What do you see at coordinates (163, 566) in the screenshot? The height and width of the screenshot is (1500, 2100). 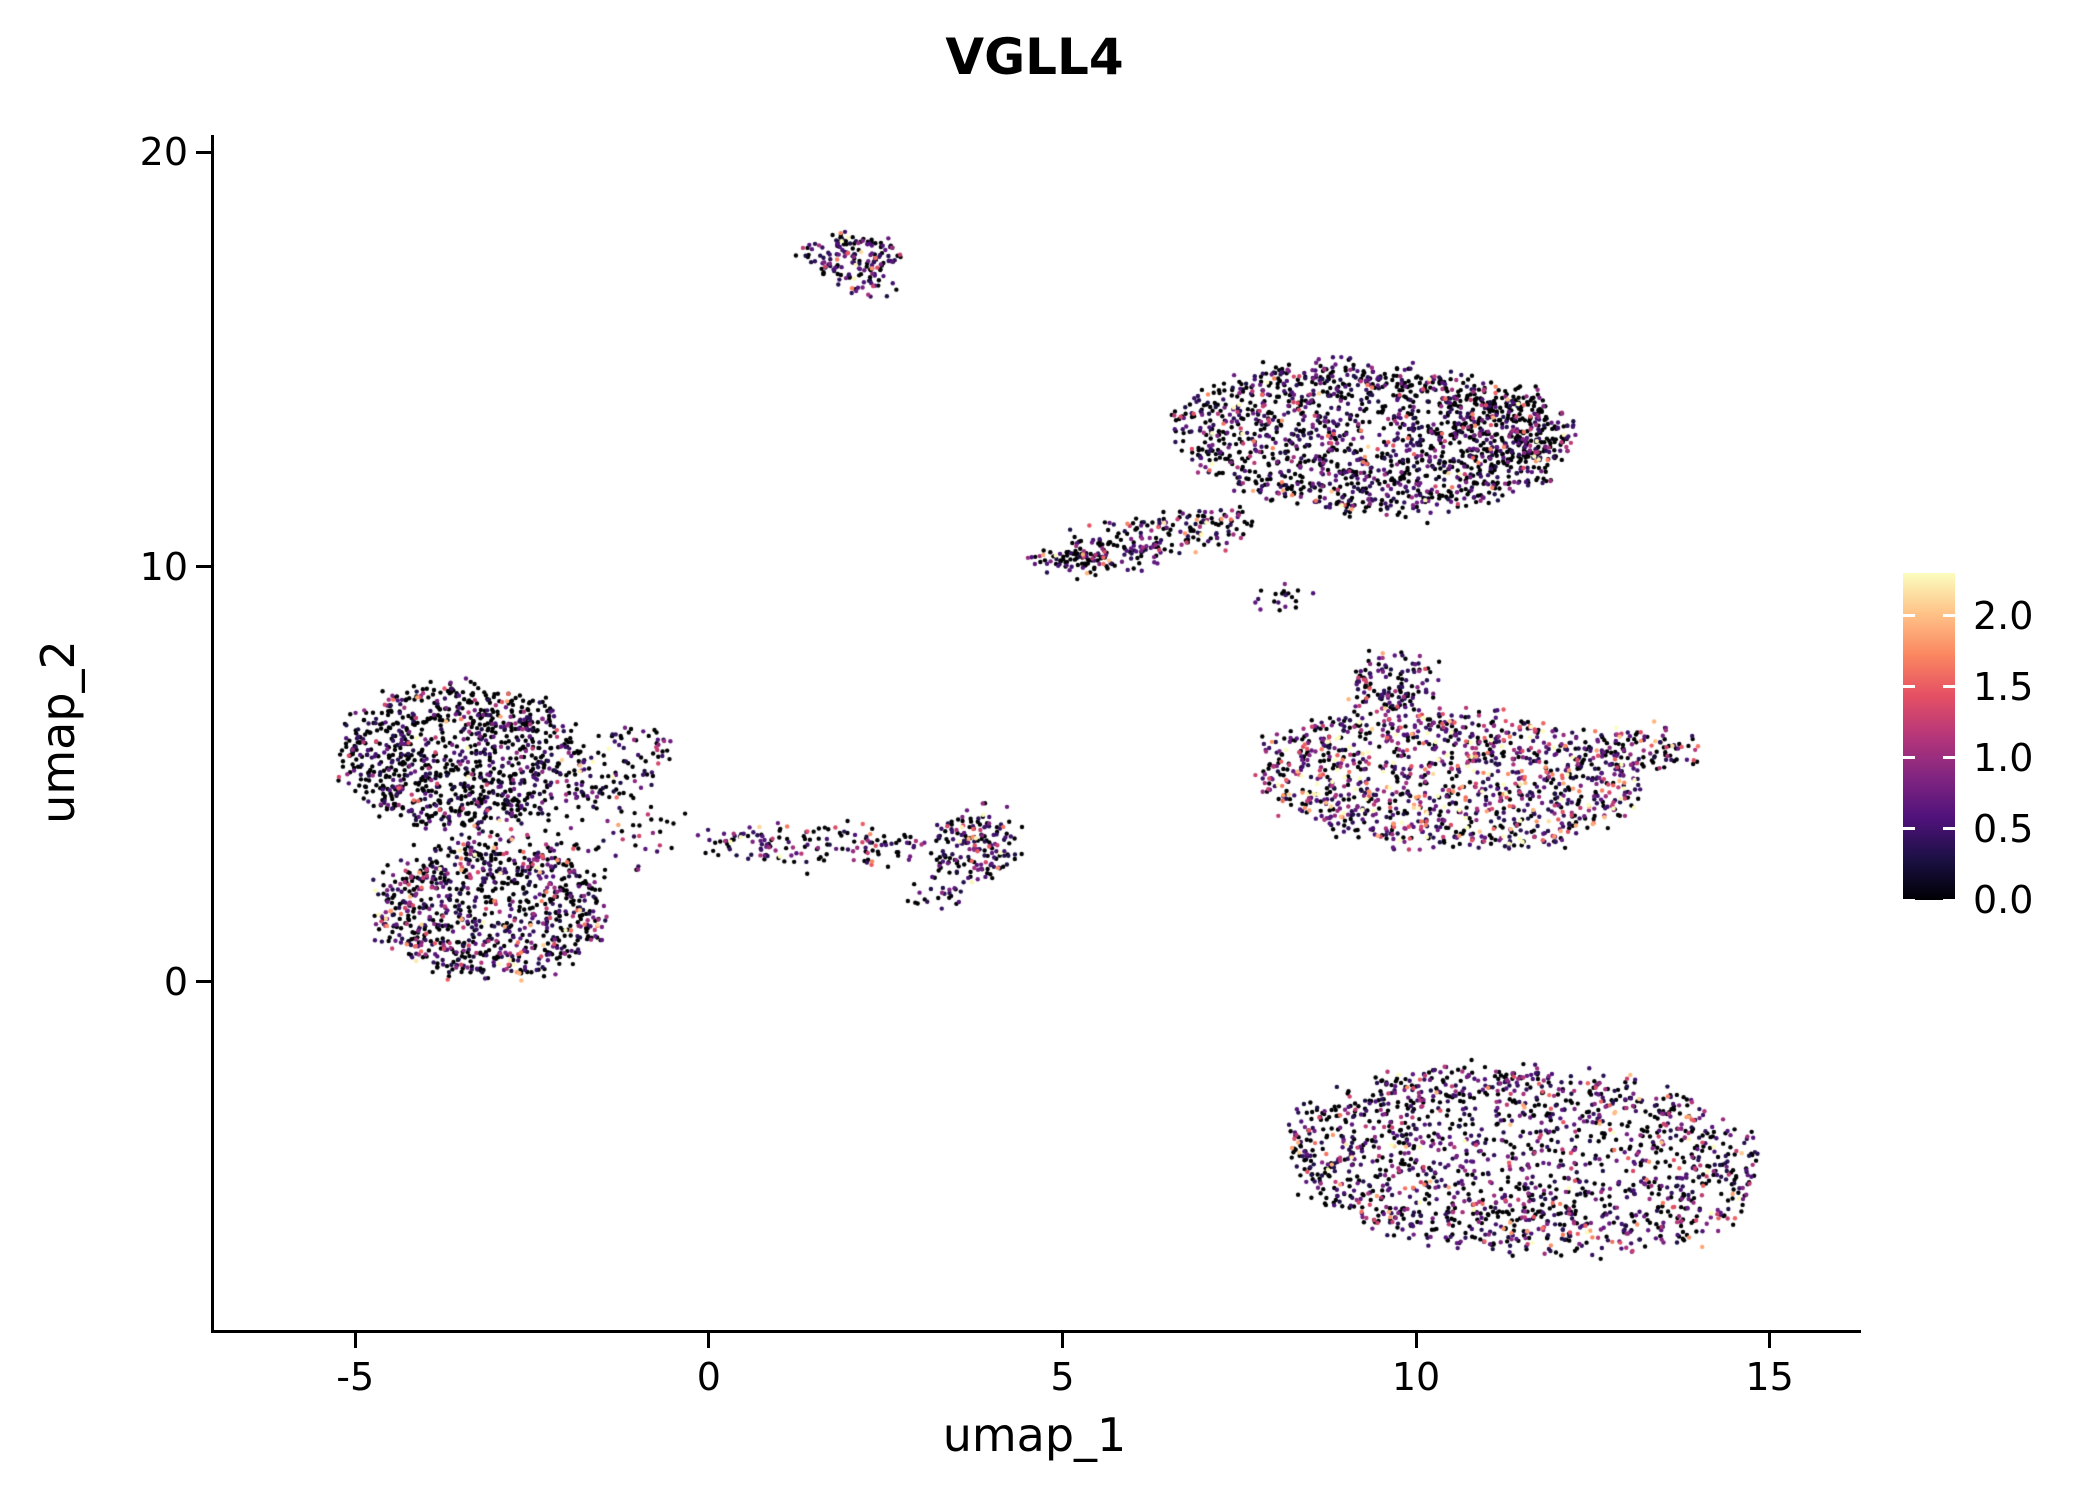 I see `y-tick-label: 10` at bounding box center [163, 566].